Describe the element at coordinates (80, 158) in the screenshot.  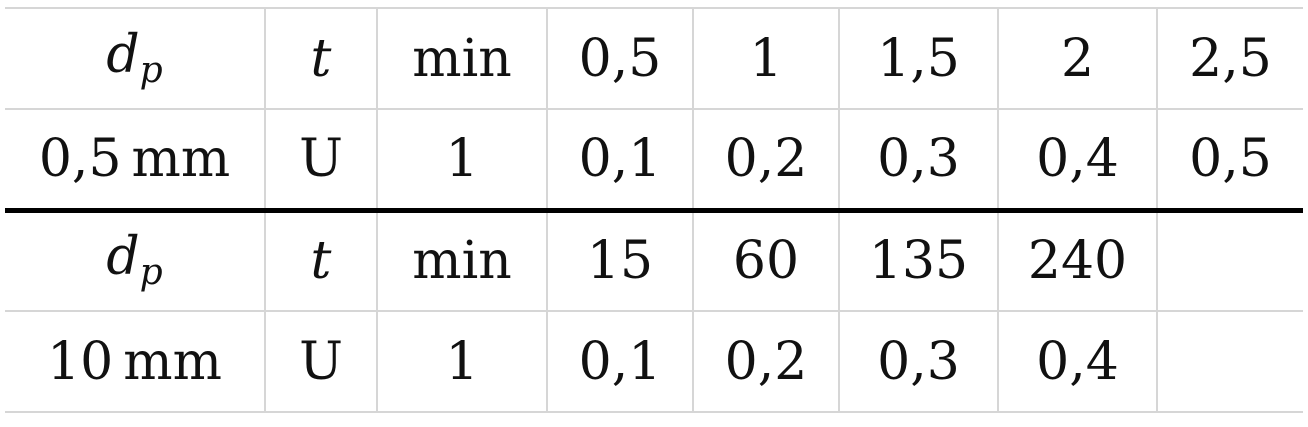
I see `diameter-value: 0,5` at that location.